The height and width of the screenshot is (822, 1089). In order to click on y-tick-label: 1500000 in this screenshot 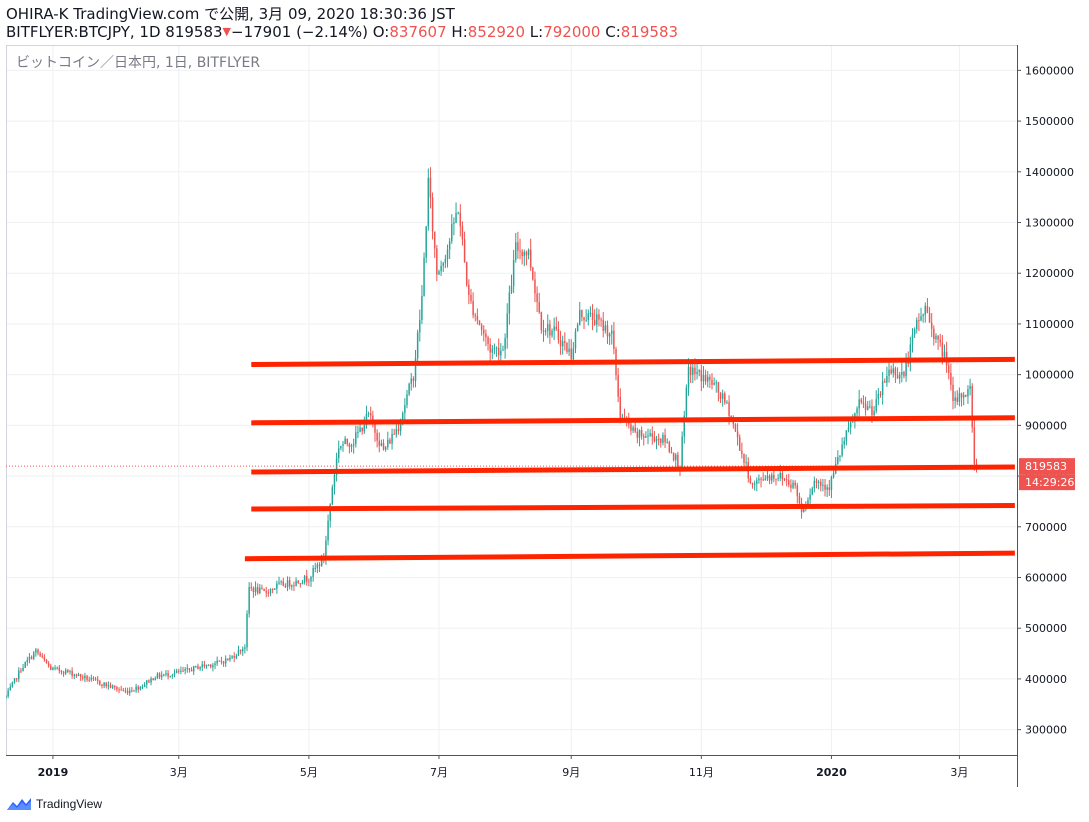, I will do `click(1049, 121)`.